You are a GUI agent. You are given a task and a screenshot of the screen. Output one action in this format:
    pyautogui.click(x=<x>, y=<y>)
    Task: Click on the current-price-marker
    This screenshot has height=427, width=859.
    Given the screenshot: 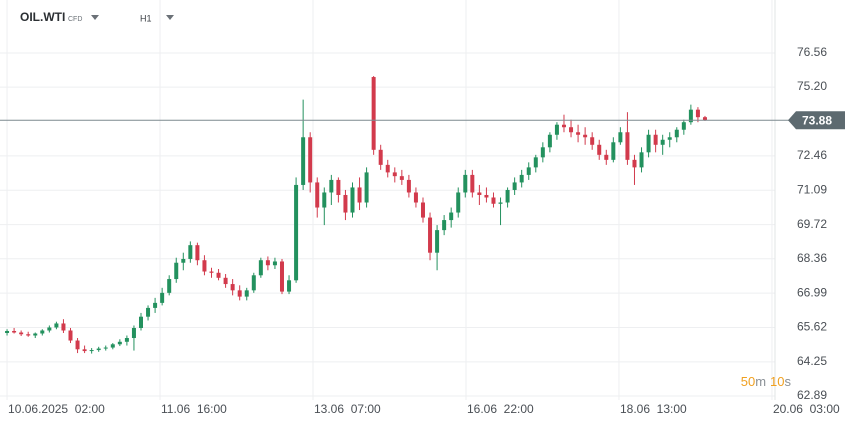 What is the action you would take?
    pyautogui.click(x=816, y=120)
    